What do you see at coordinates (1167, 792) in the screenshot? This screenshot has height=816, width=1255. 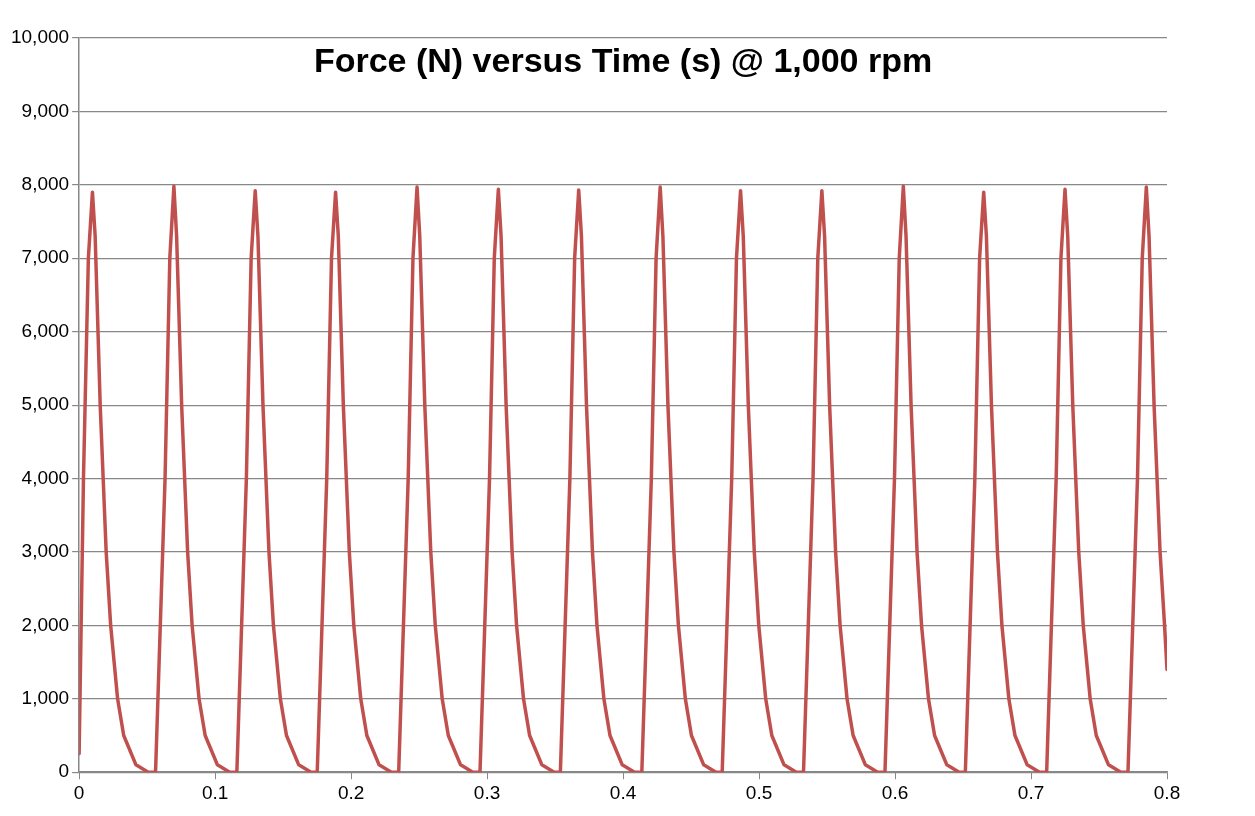 I see `x-tick-label: 0.8` at bounding box center [1167, 792].